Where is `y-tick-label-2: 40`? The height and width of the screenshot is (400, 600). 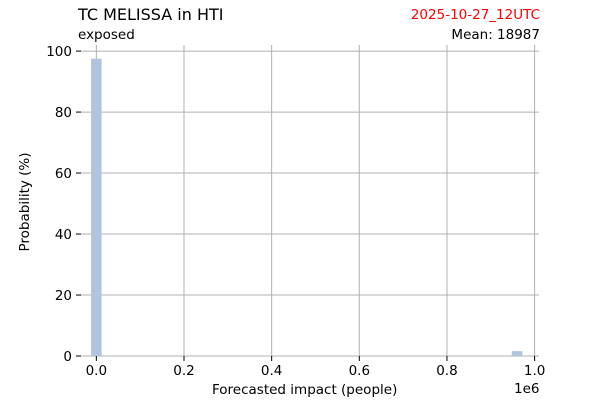
y-tick-label-2: 40 is located at coordinates (63, 235).